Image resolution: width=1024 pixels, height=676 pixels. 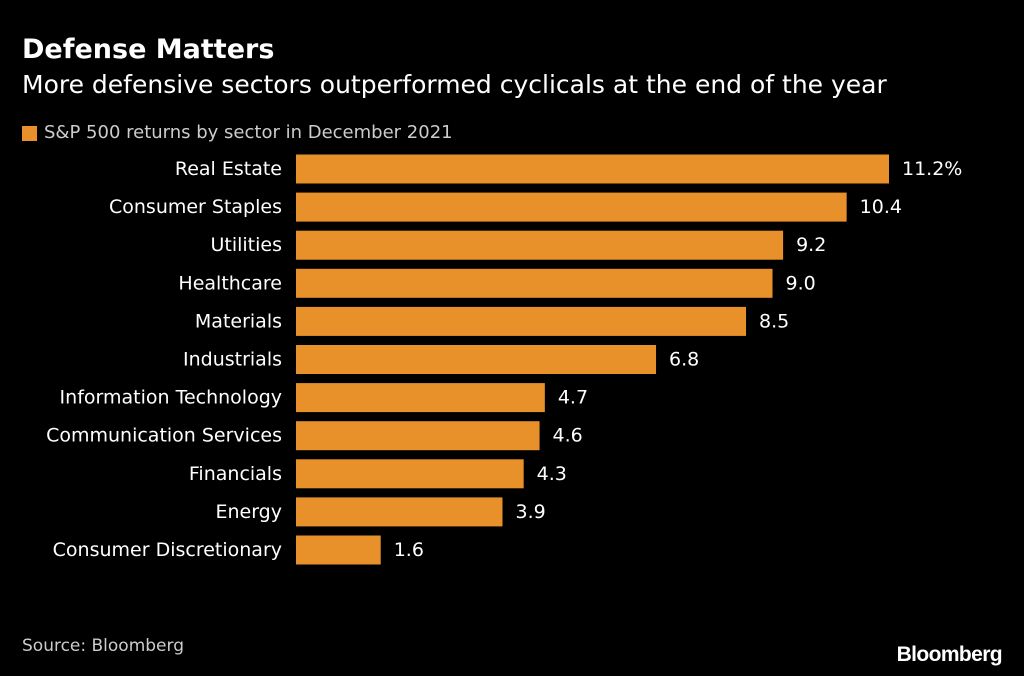 What do you see at coordinates (171, 398) in the screenshot?
I see `category-label: Information Technology` at bounding box center [171, 398].